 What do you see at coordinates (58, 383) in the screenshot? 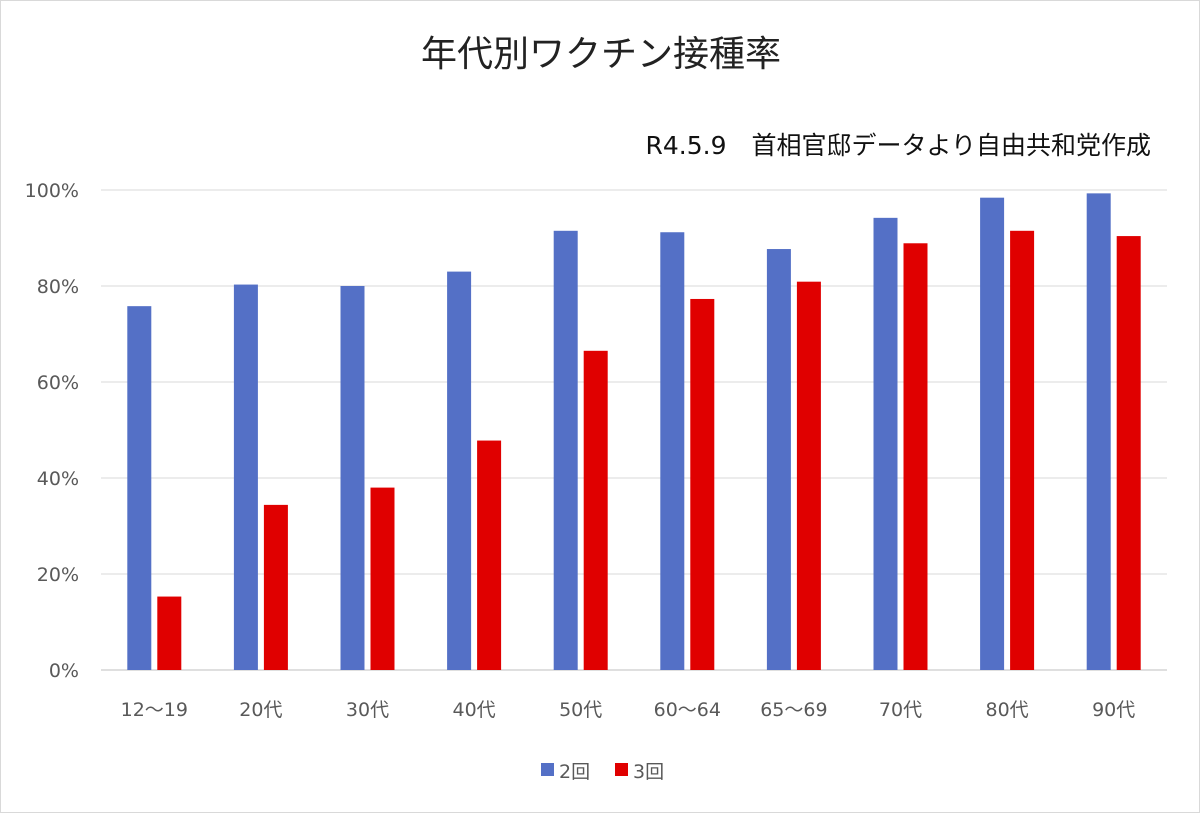
I see `y-tick-label: 60%` at bounding box center [58, 383].